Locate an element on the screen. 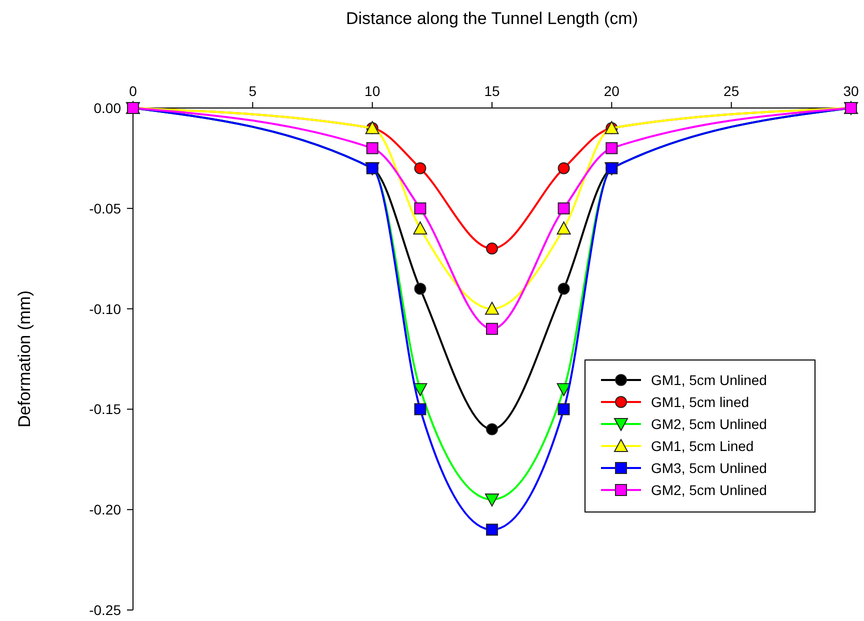 Image resolution: width=864 pixels, height=621 pixels. y-tick-label: -0.15 is located at coordinates (105, 409).